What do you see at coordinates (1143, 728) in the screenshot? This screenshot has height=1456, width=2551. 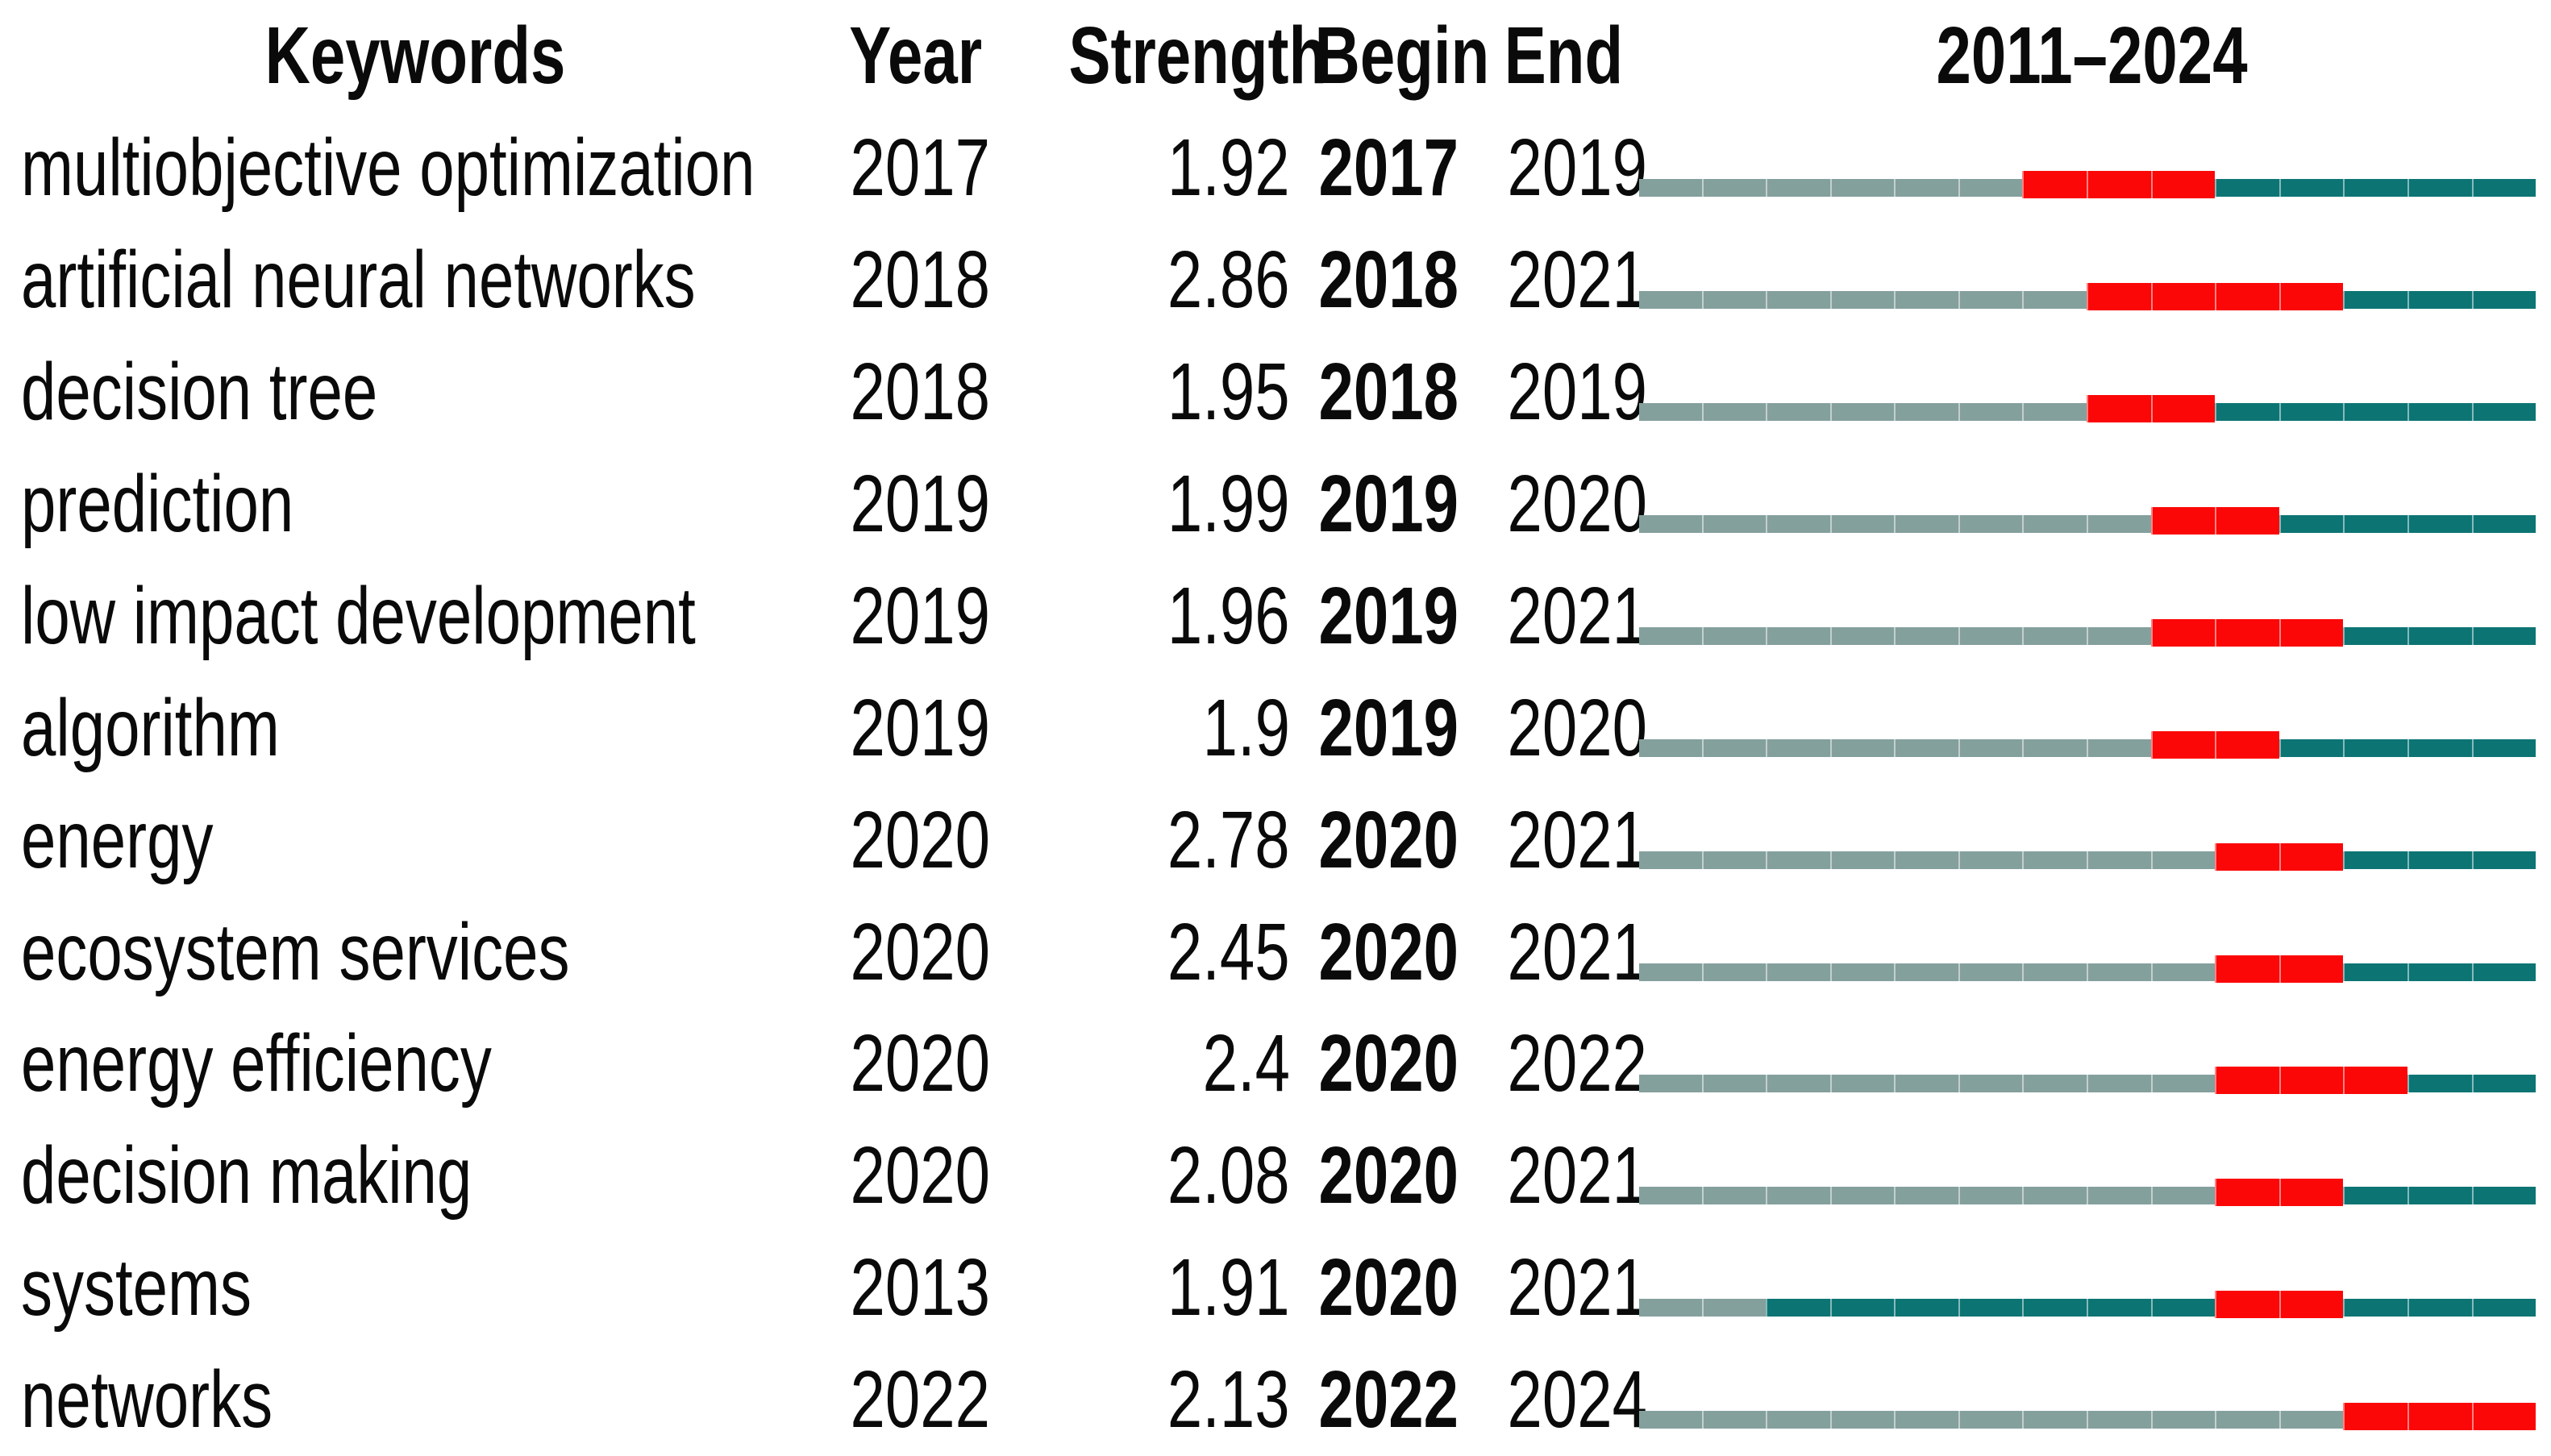 I see `strength-cell: 1.9` at bounding box center [1143, 728].